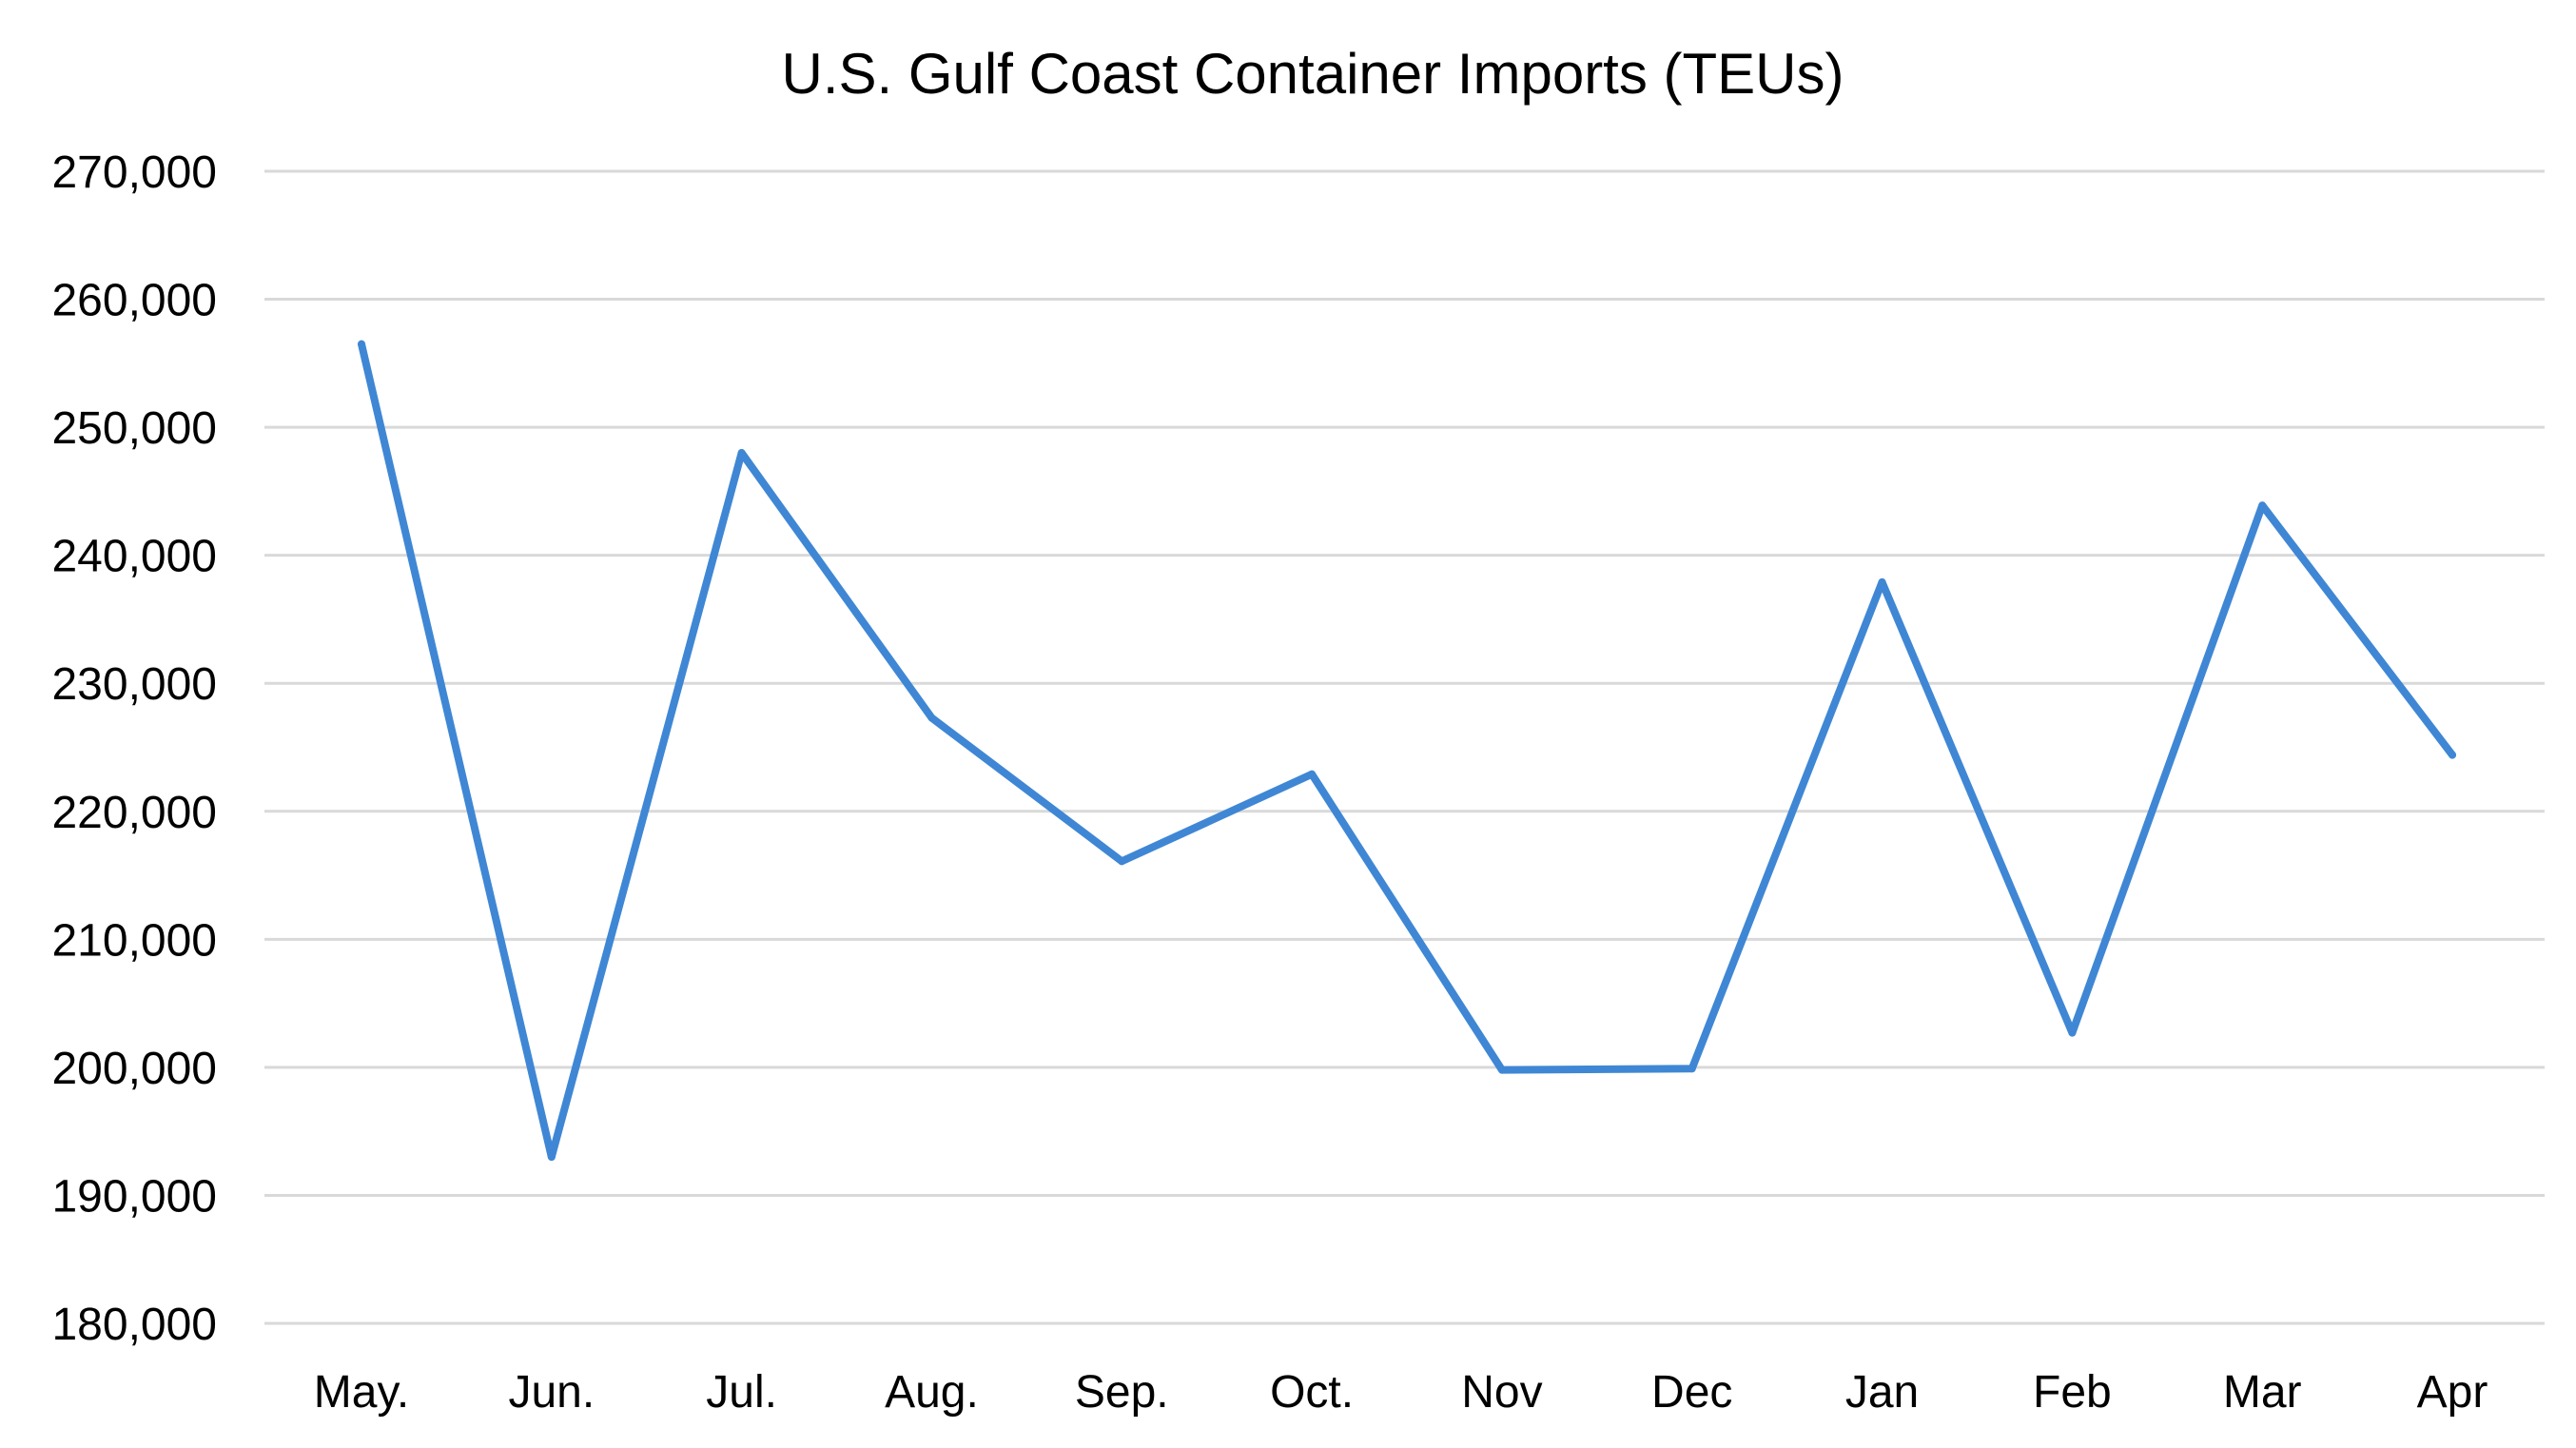 The width and height of the screenshot is (2576, 1448). What do you see at coordinates (134, 1069) in the screenshot?
I see `y-tick-label: 200,000` at bounding box center [134, 1069].